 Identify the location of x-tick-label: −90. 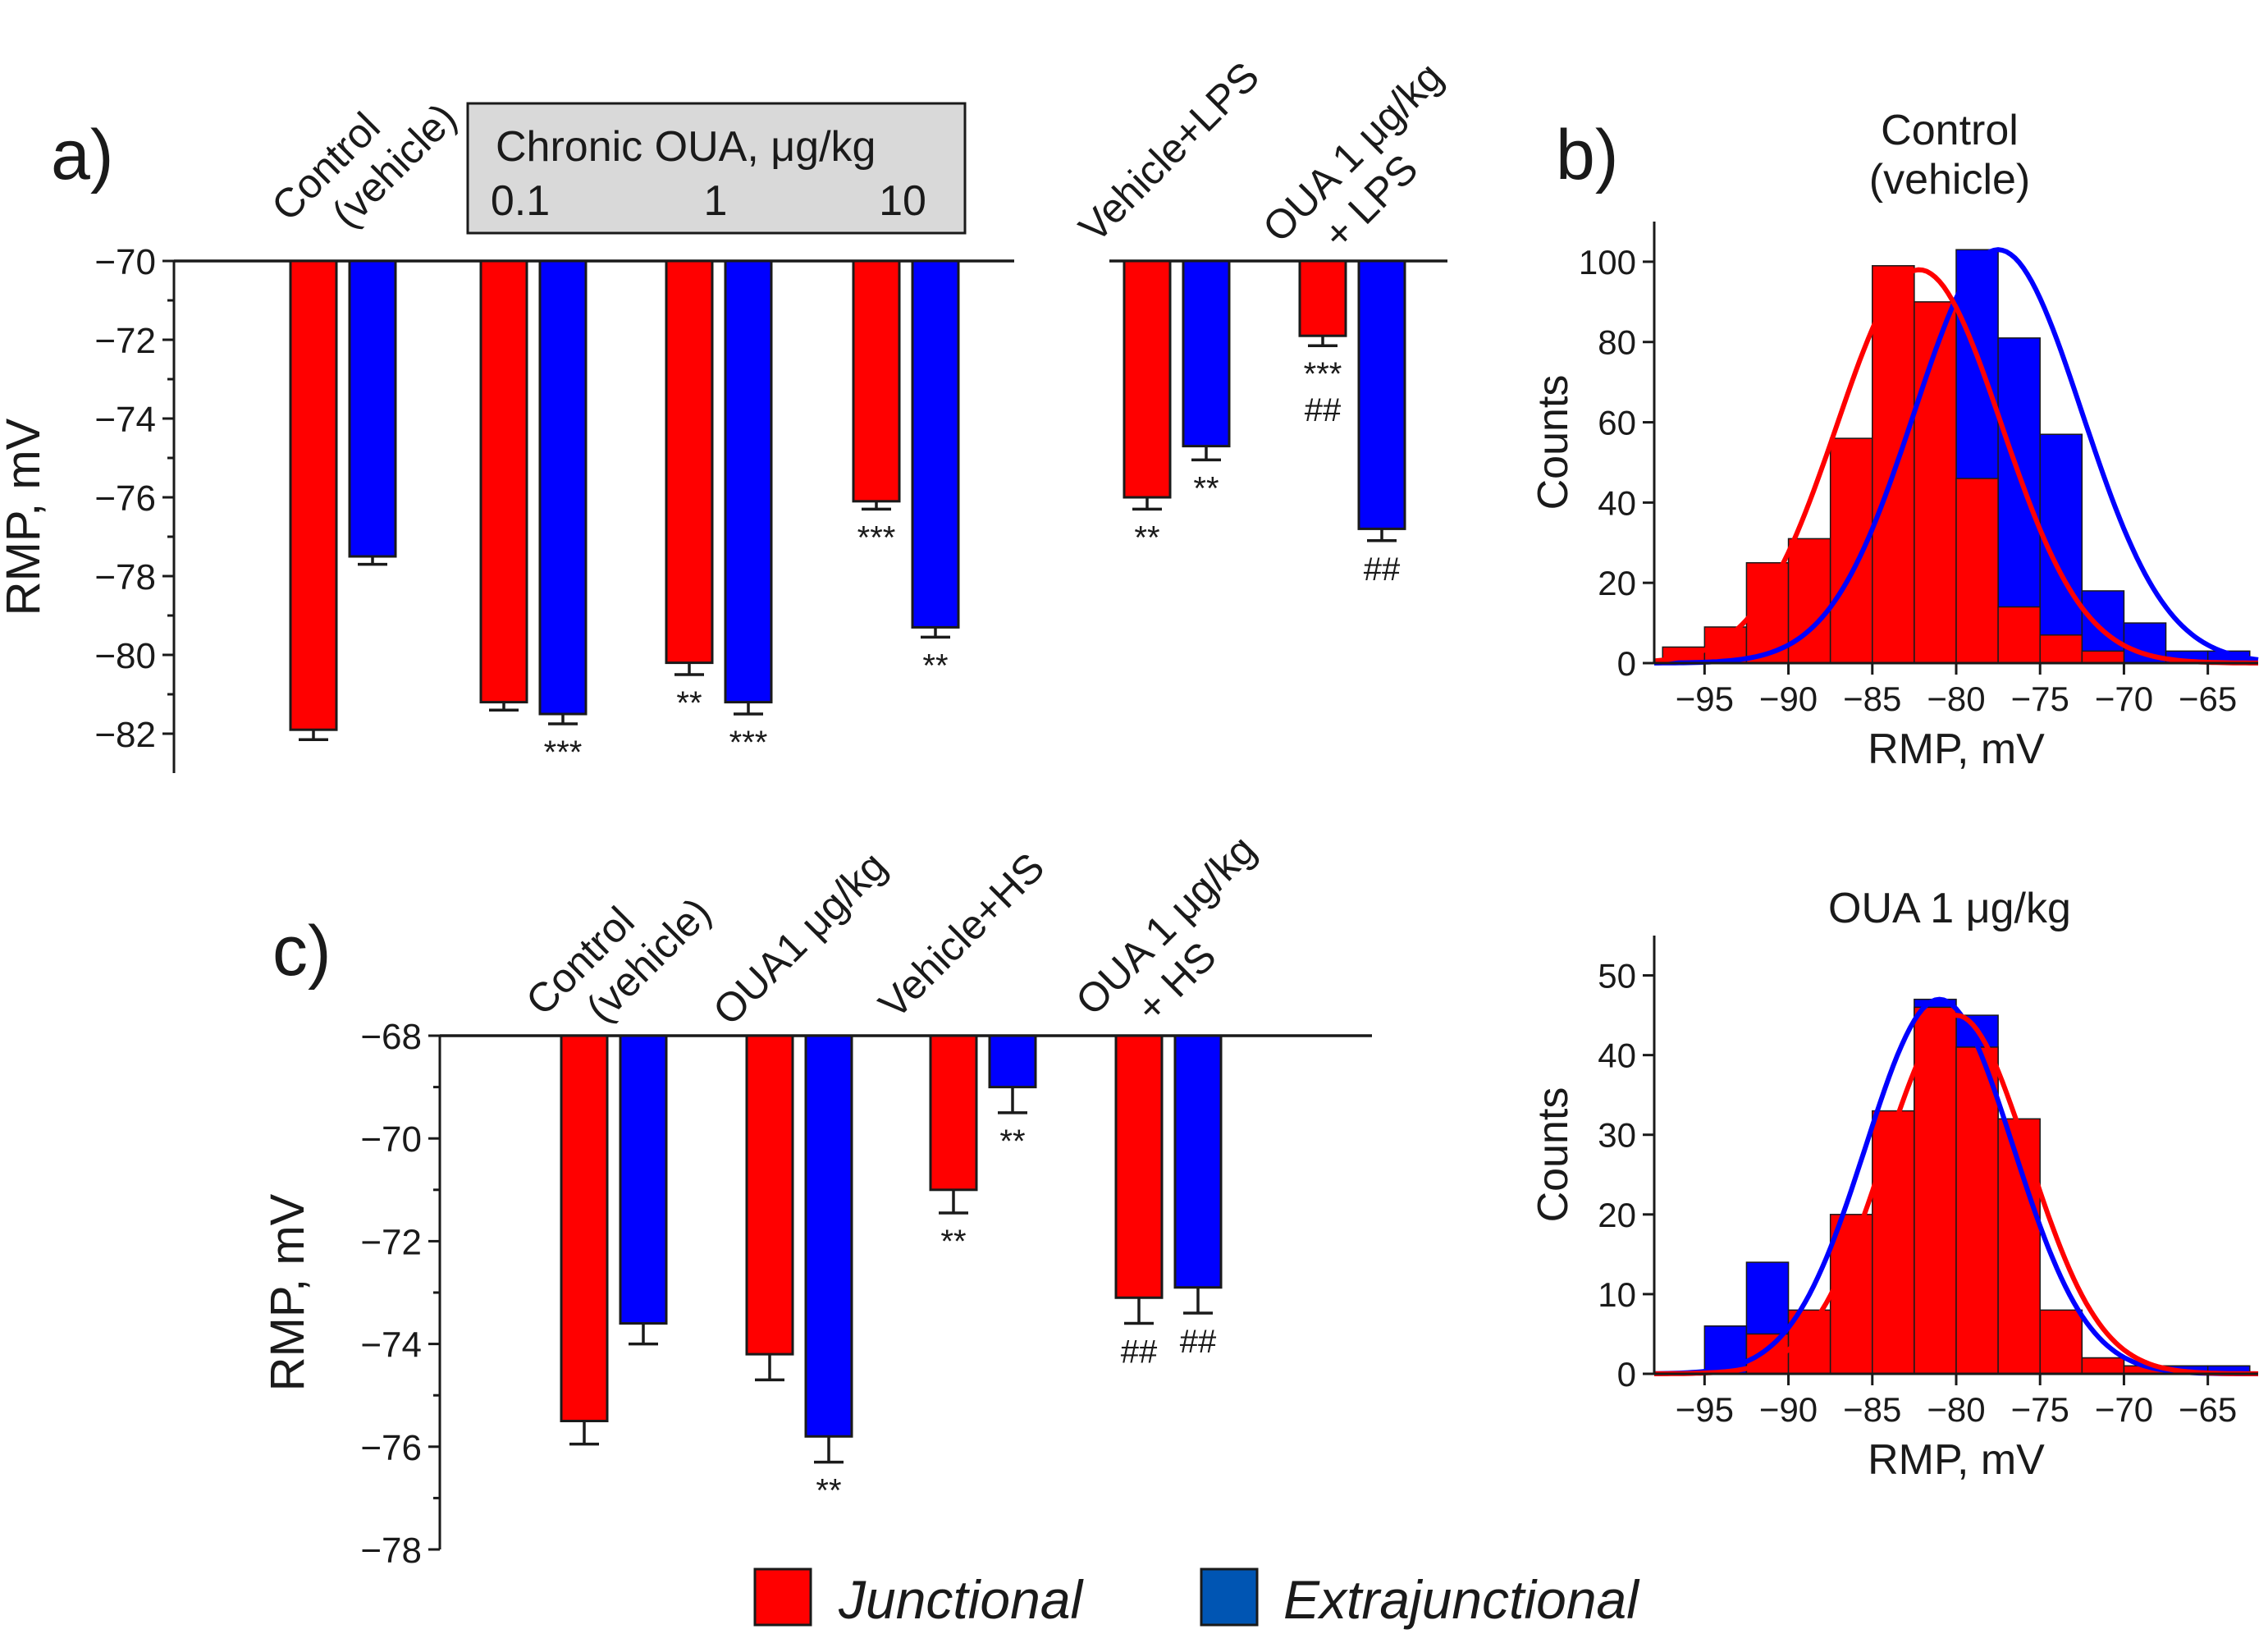
(1788, 699).